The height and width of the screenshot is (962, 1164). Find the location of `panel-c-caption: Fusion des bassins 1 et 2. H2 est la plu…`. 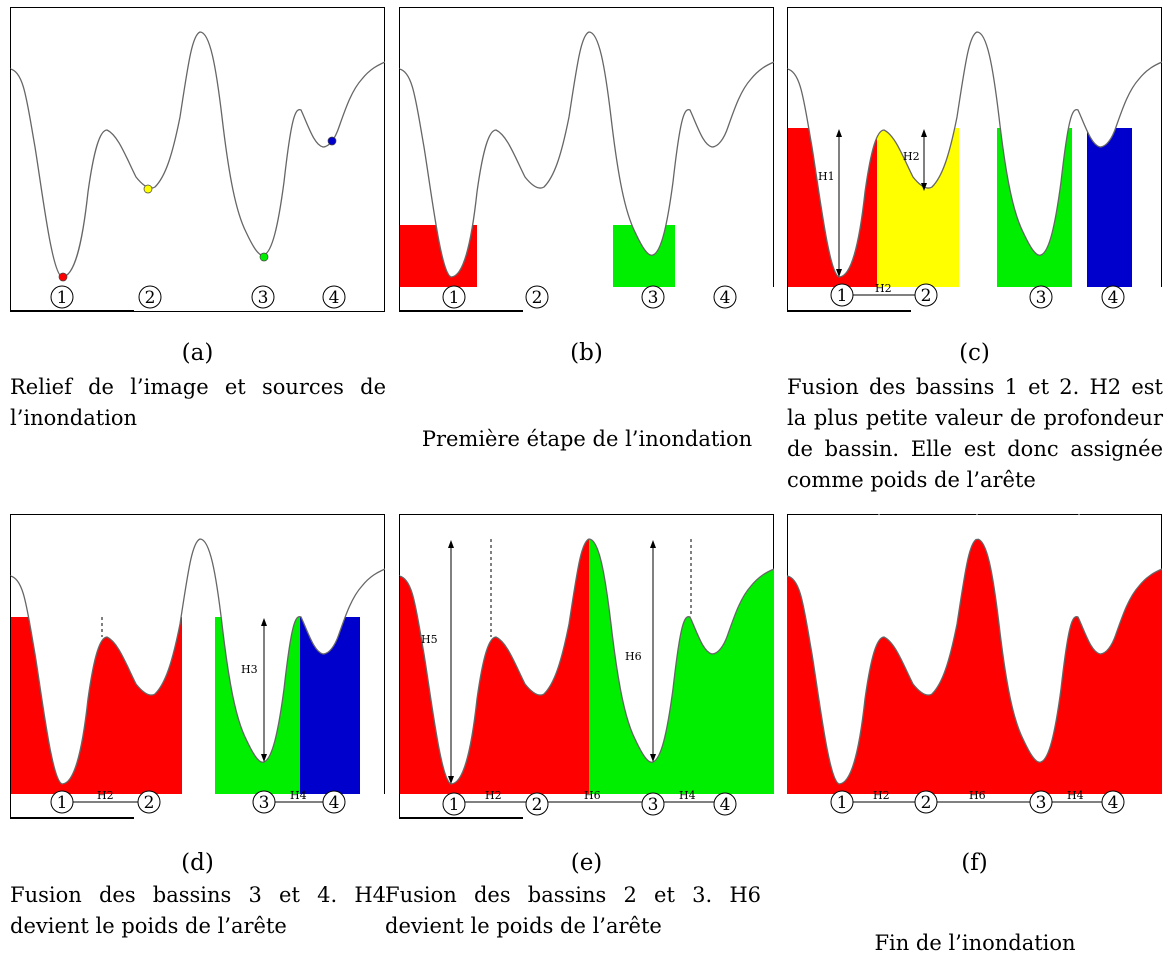

panel-c-caption: Fusion des bassins 1 et 2. H2 est la plu… is located at coordinates (975, 433).